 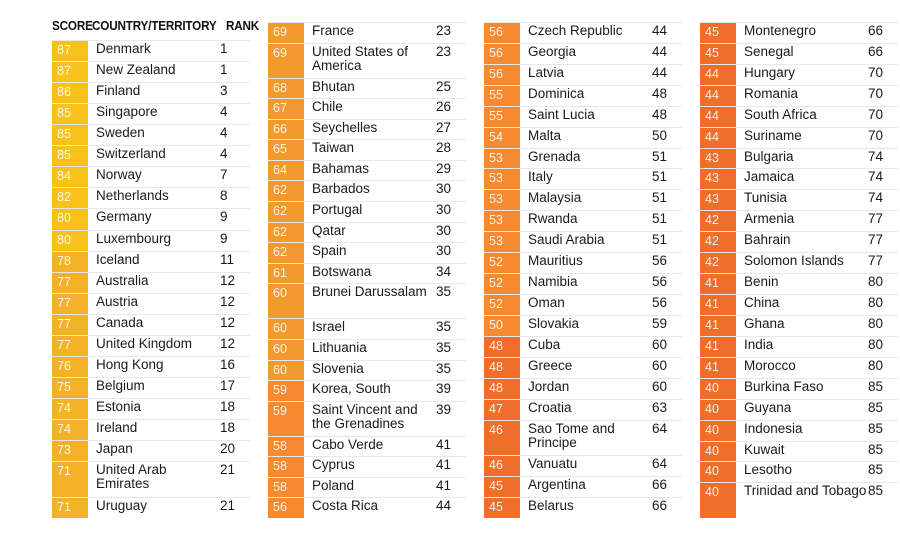 I want to click on score-cell: 58, so click(x=286, y=487).